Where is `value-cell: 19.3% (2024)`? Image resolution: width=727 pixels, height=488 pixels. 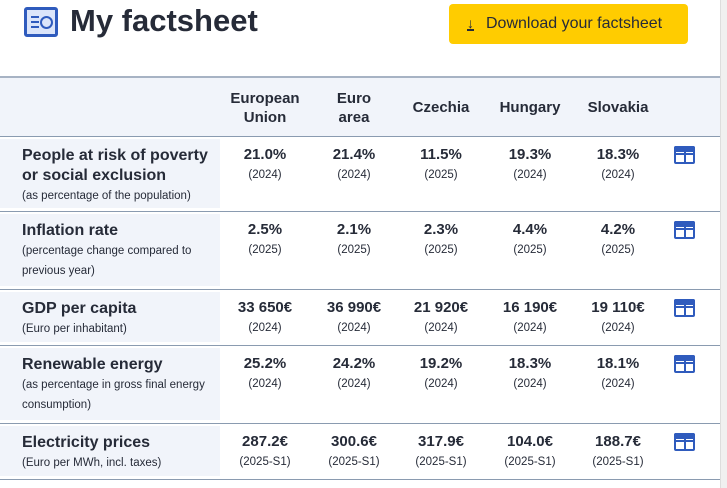
value-cell: 19.3% (2024) is located at coordinates (530, 159).